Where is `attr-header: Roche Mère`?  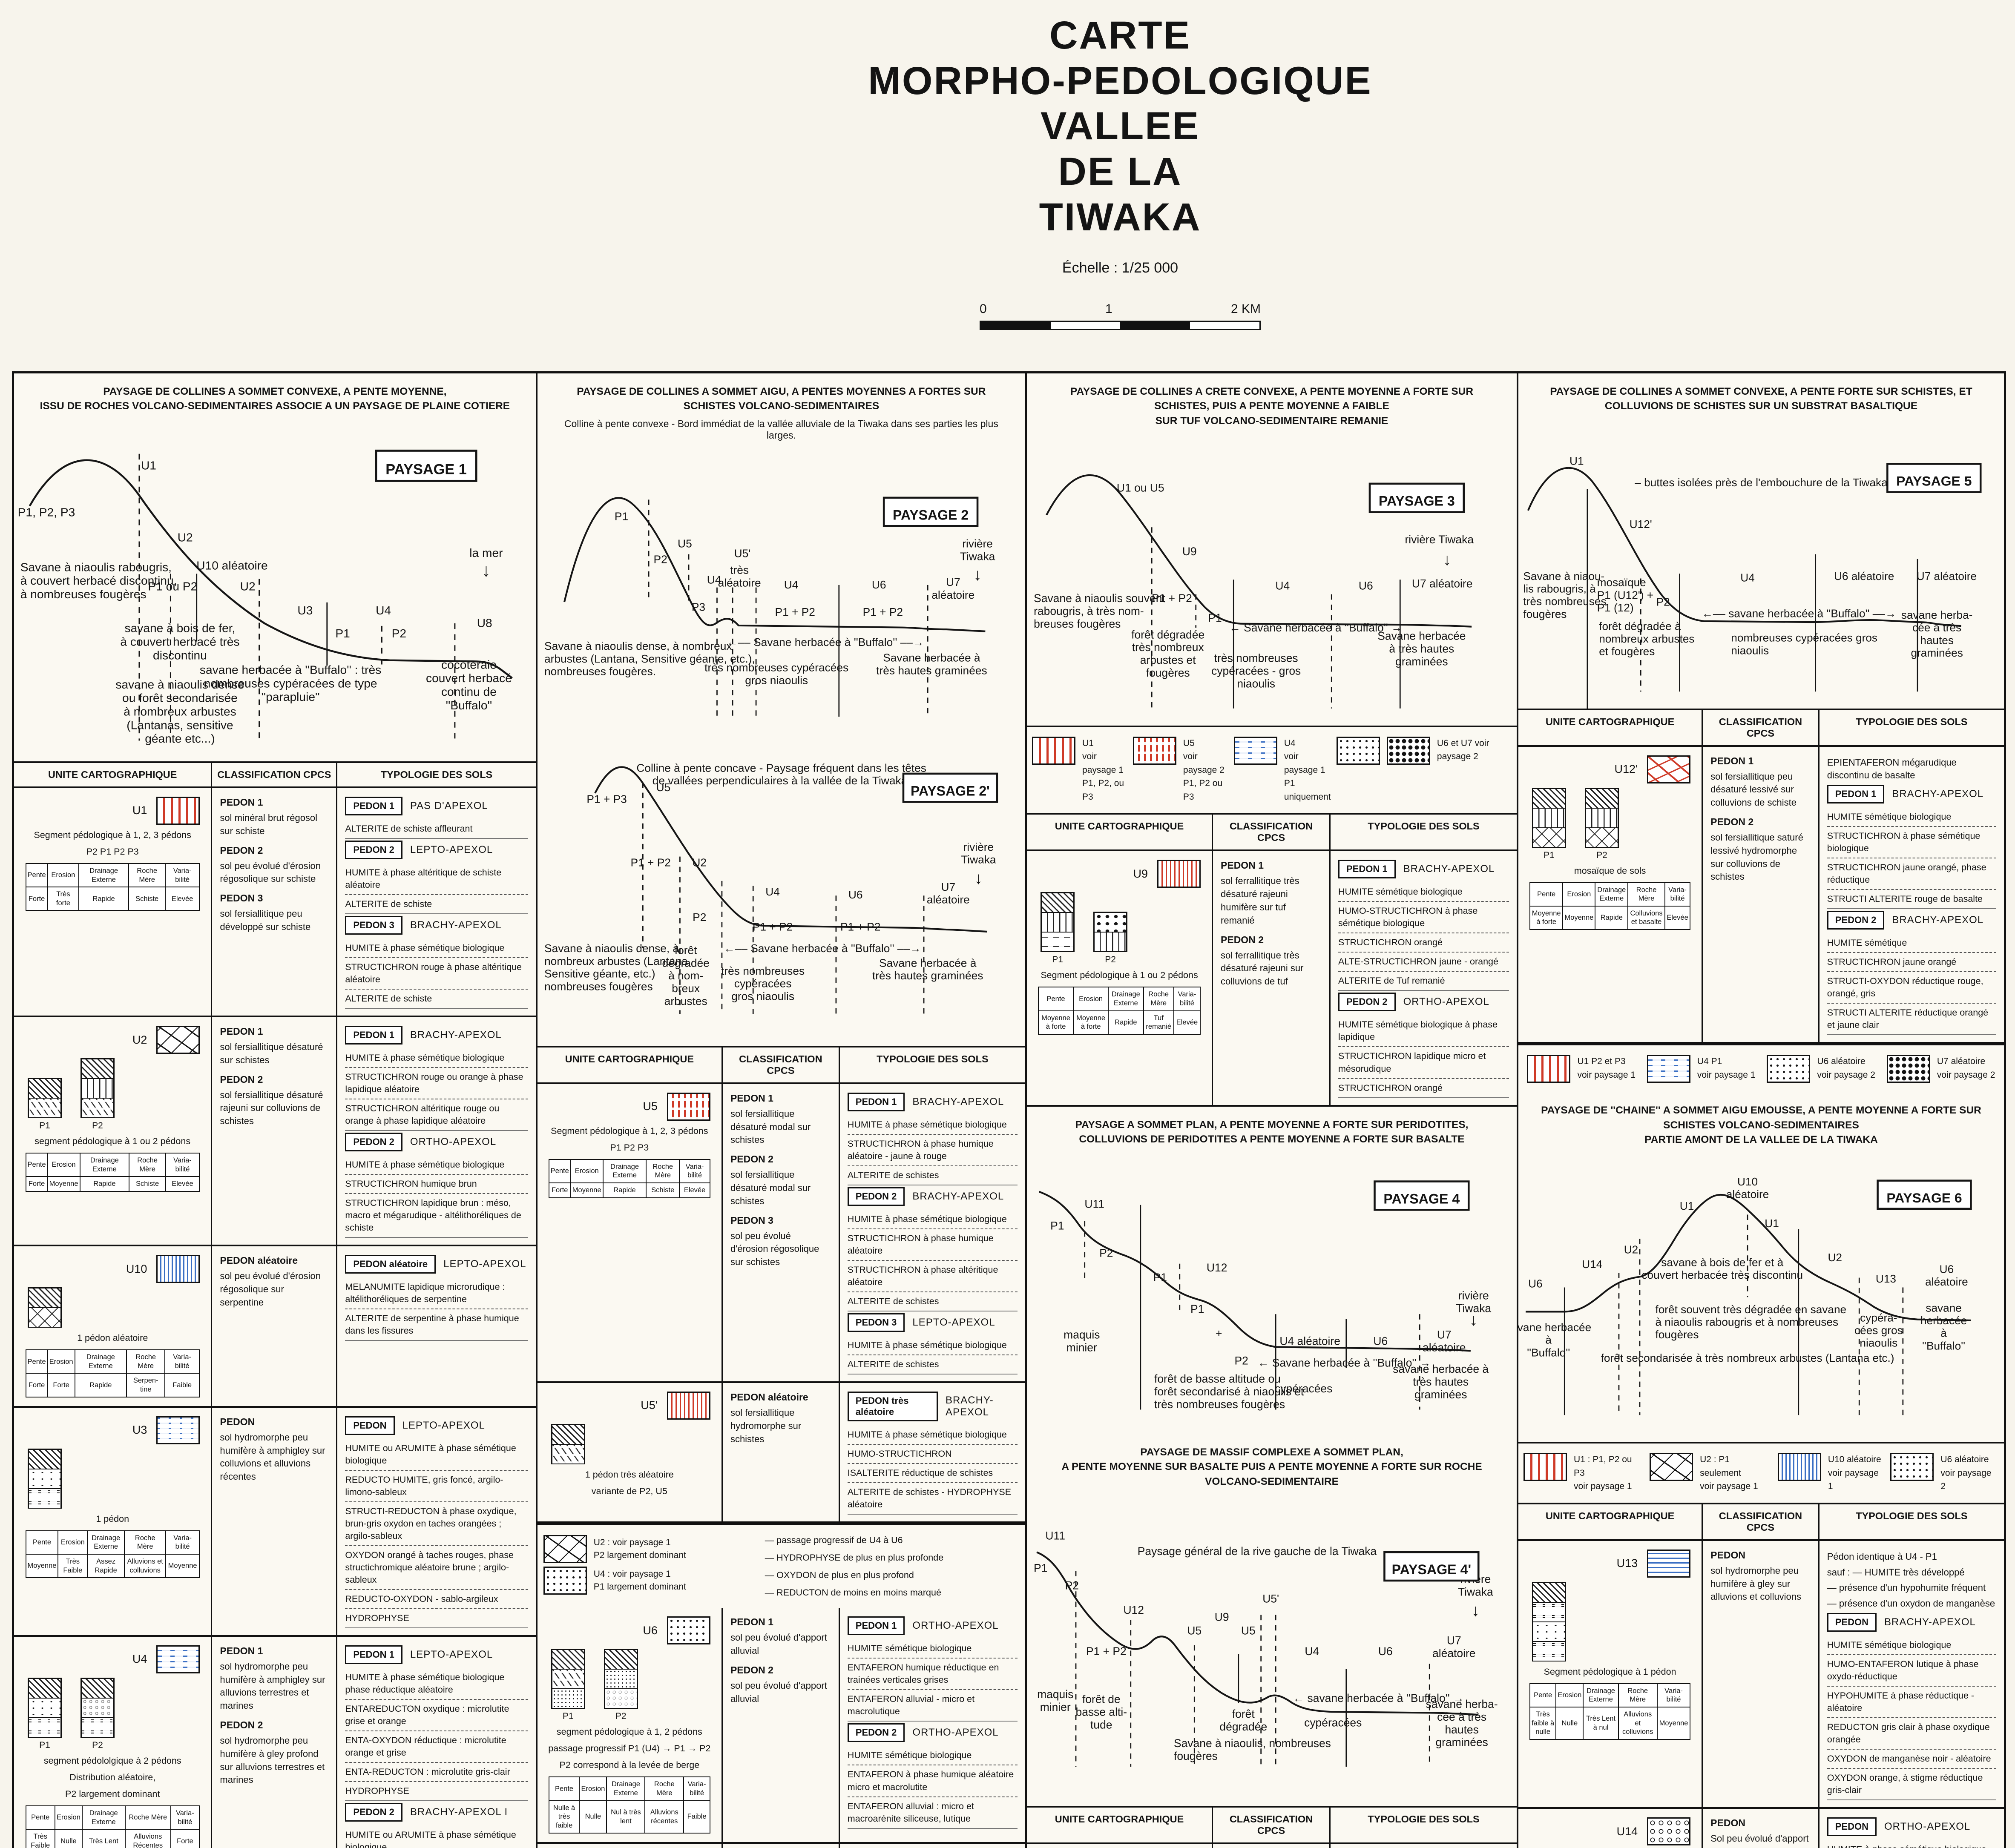 attr-header: Roche Mère is located at coordinates (148, 1165).